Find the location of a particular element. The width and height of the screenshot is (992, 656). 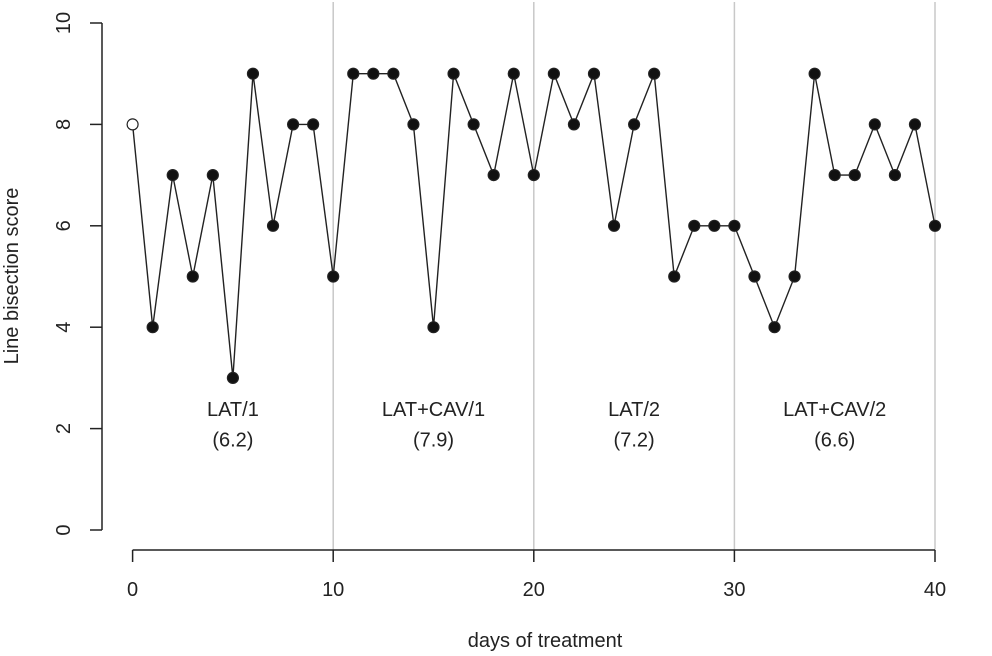

phase-label: LAT/2 is located at coordinates (634, 410).